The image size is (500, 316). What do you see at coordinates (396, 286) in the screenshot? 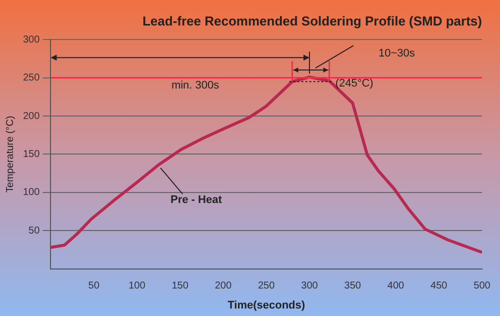
I see `x-tick-label: 400` at bounding box center [396, 286].